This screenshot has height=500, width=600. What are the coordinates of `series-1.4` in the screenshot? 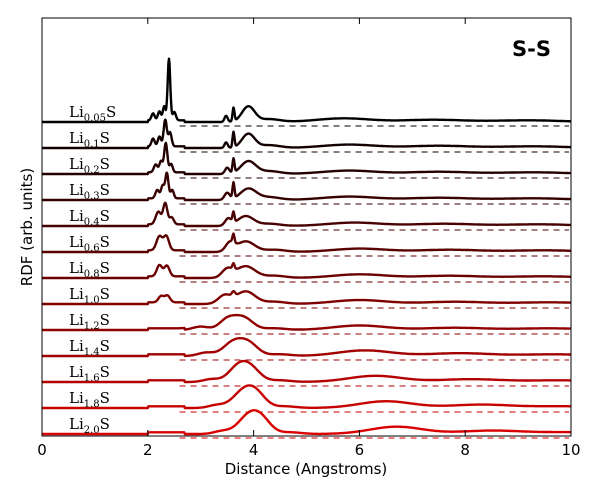 It's located at (306, 349).